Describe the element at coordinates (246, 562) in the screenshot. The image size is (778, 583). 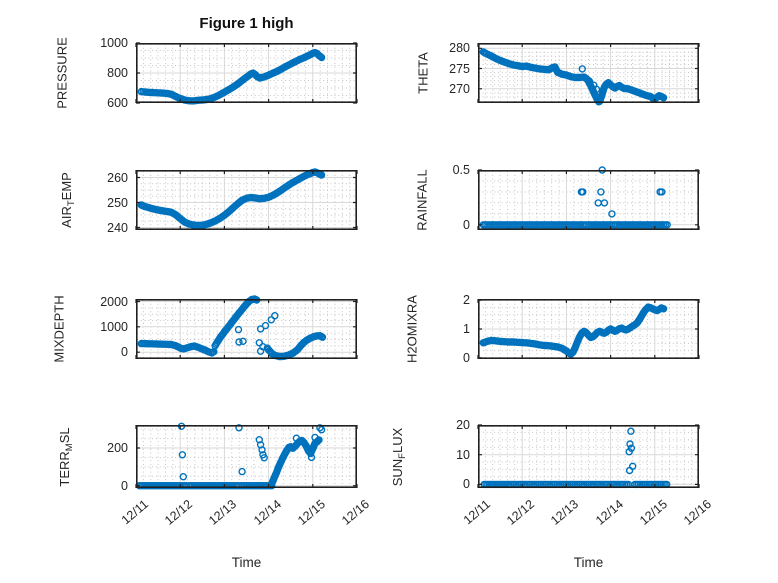
I see `x-axis-label-left: Time` at that location.